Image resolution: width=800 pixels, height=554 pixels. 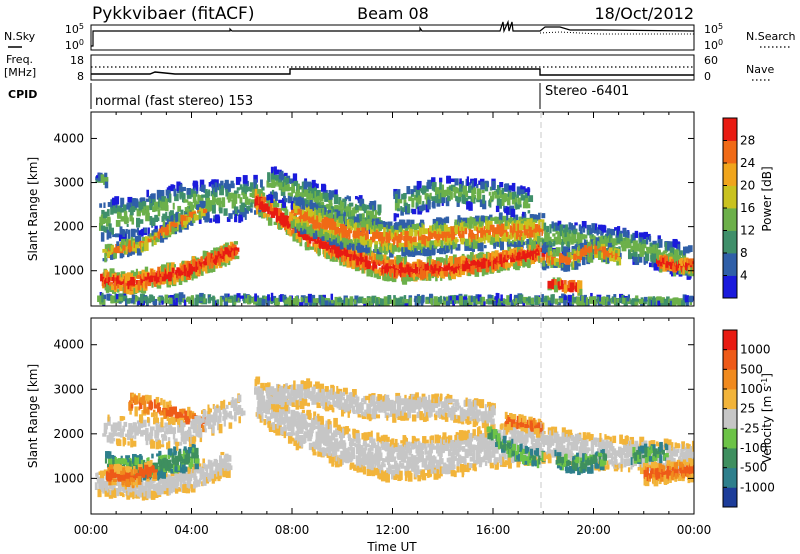 What do you see at coordinates (68, 183) in the screenshot?
I see `y-tick-label: 3000` at bounding box center [68, 183].